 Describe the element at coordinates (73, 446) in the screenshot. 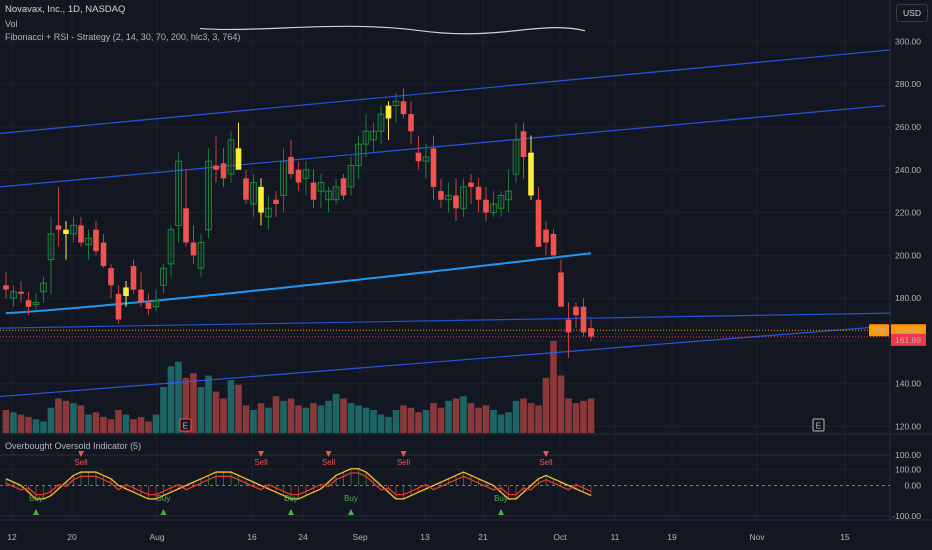

I see `indicator-legend: Overbought Oversold Indicator (5)` at that location.